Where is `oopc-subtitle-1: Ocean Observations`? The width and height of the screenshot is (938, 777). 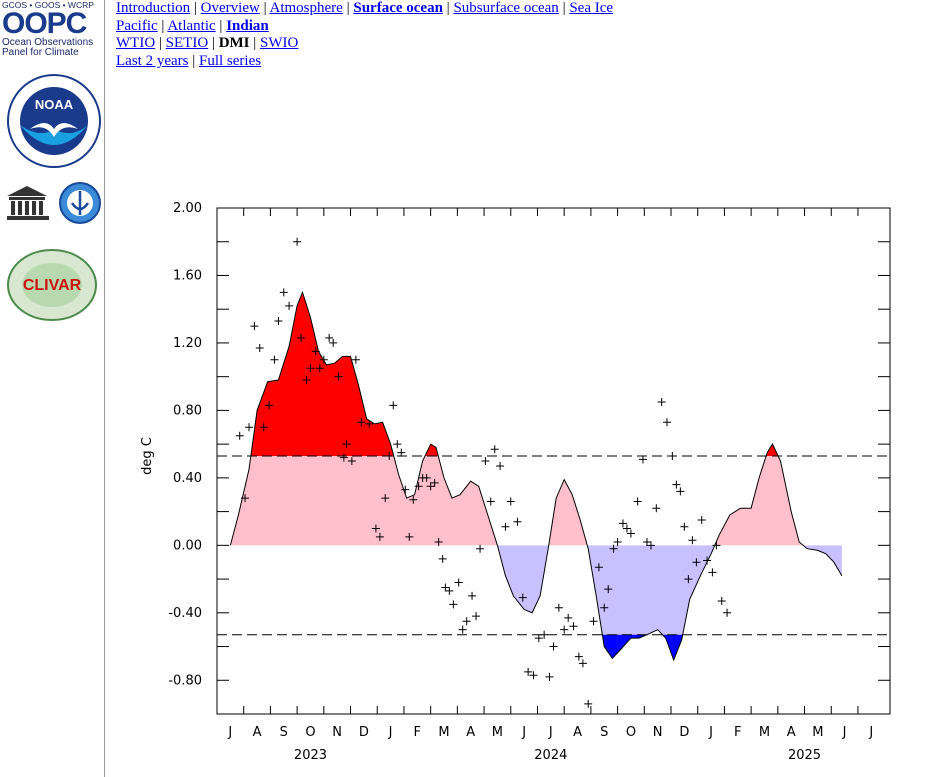 oopc-subtitle-1: Ocean Observations is located at coordinates (48, 42).